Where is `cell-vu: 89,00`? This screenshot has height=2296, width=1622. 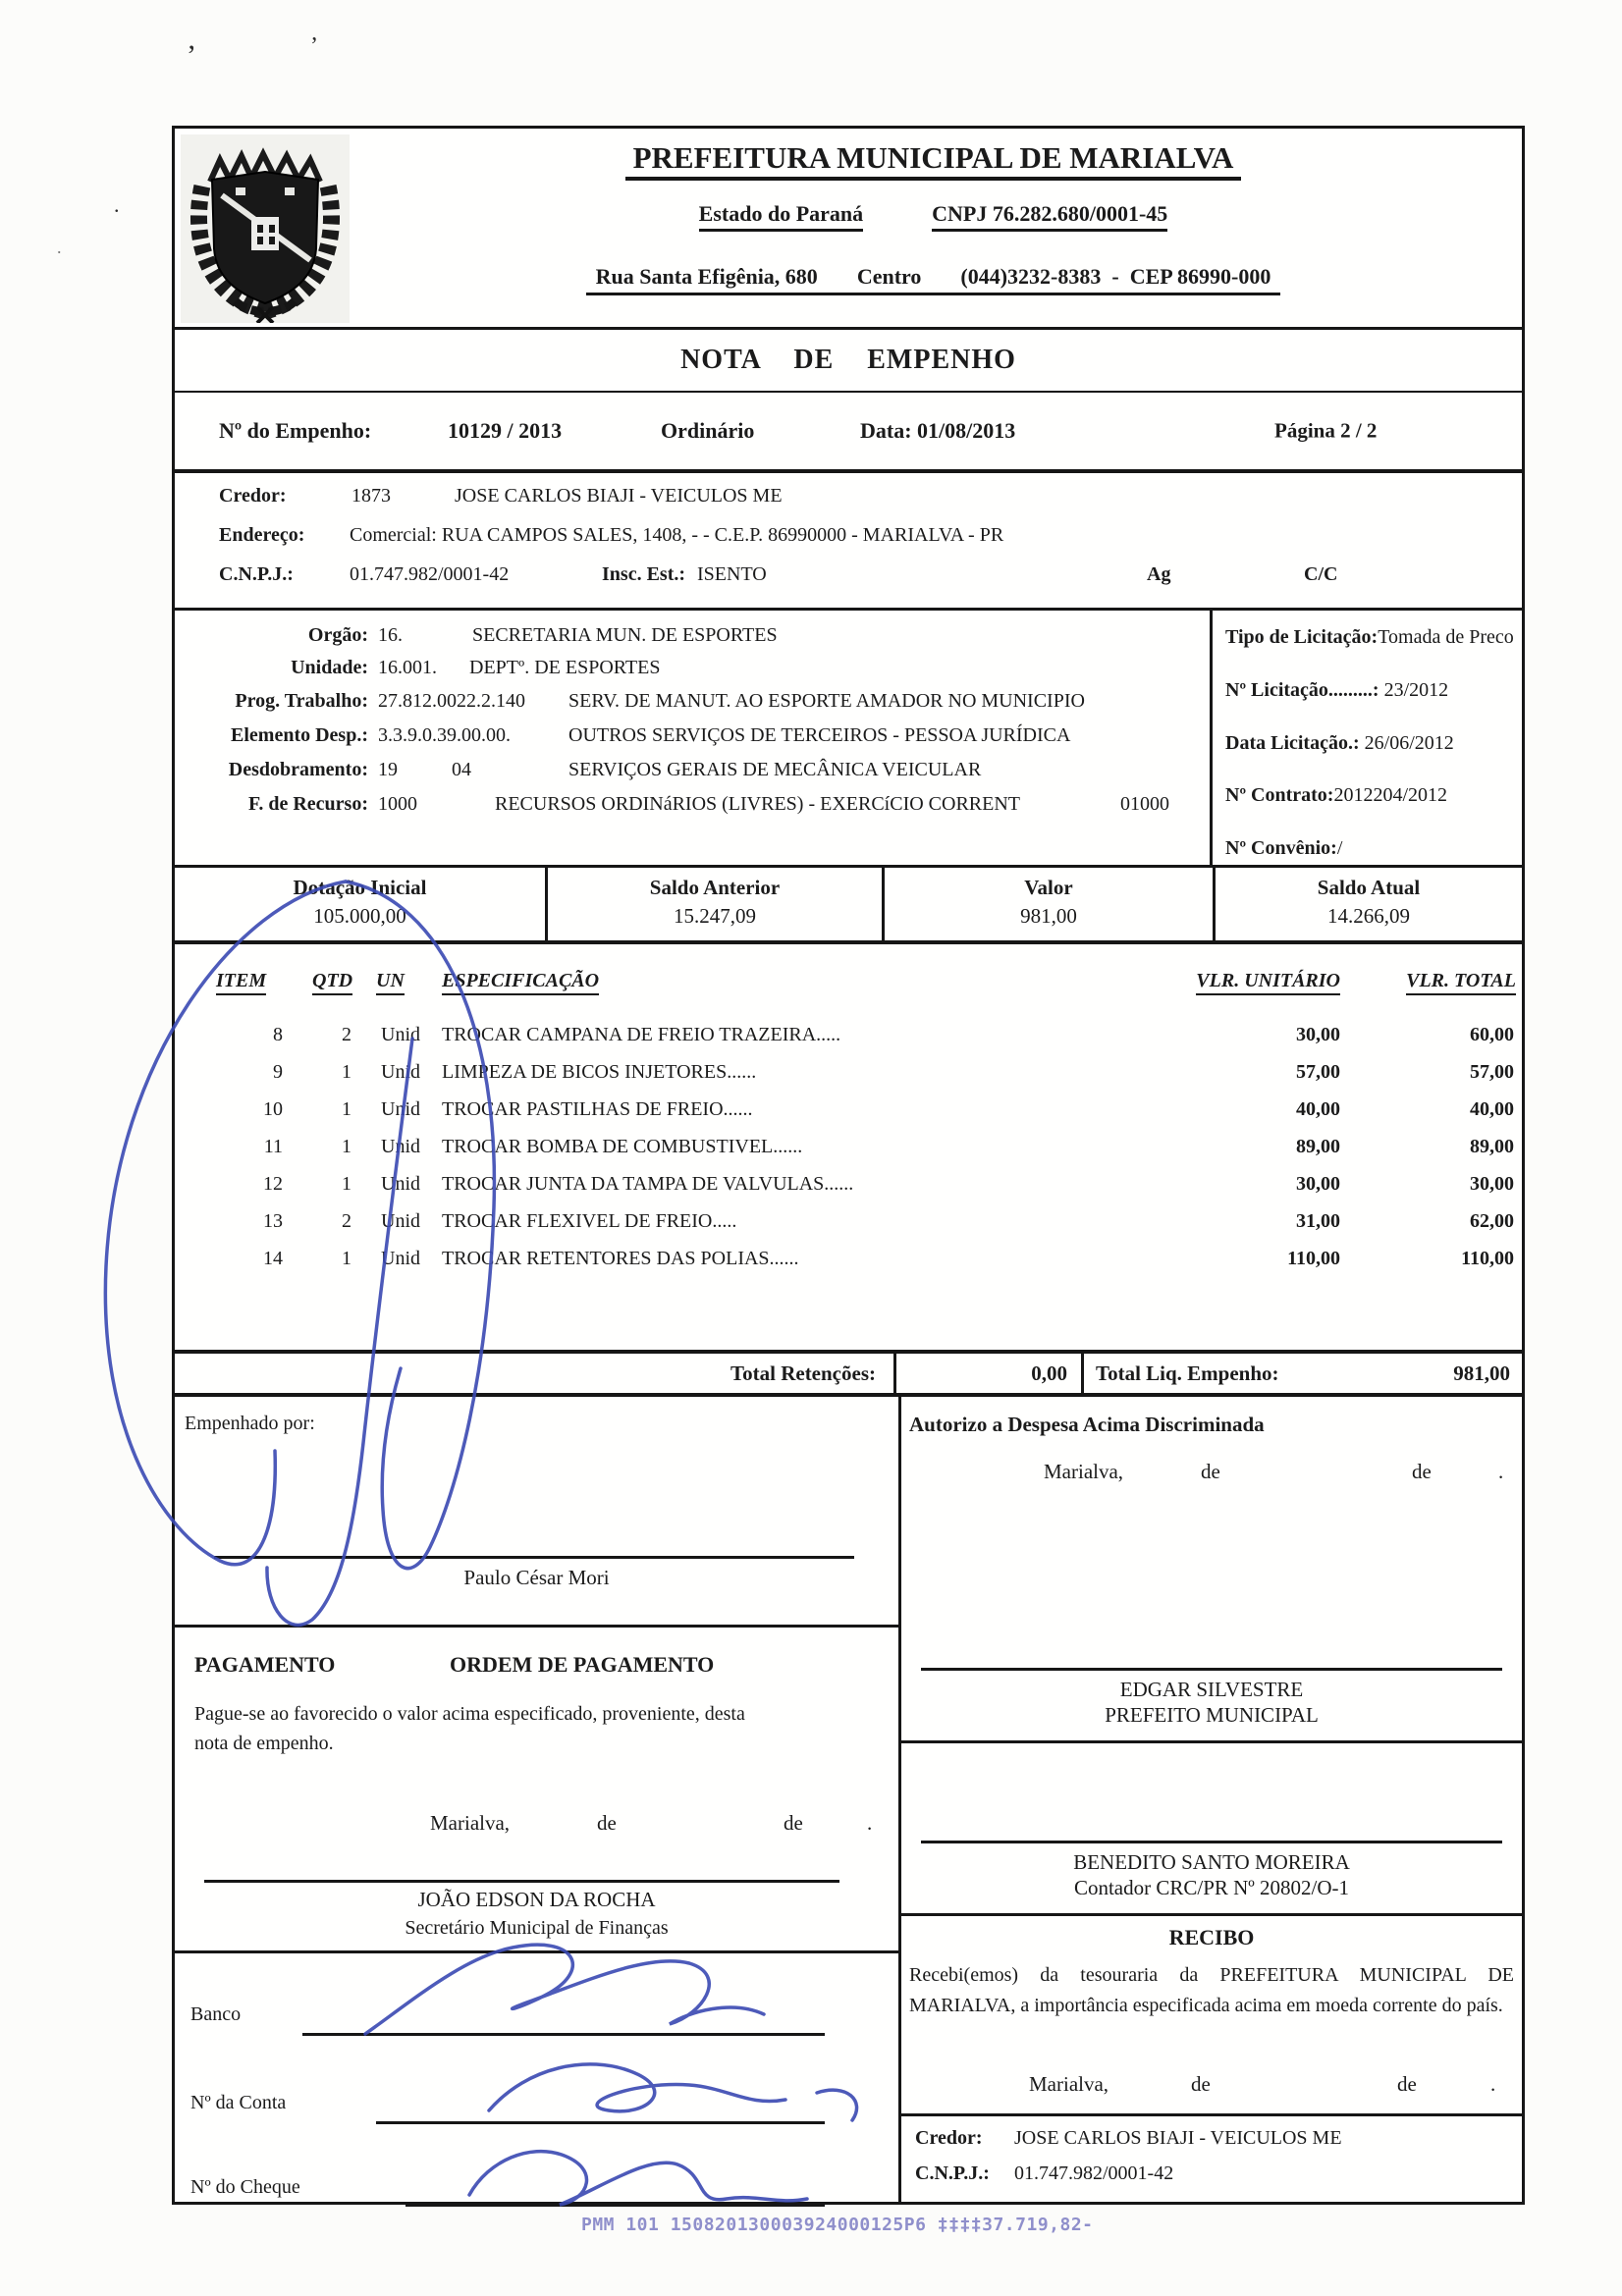
cell-vu: 89,00 is located at coordinates (1318, 1146).